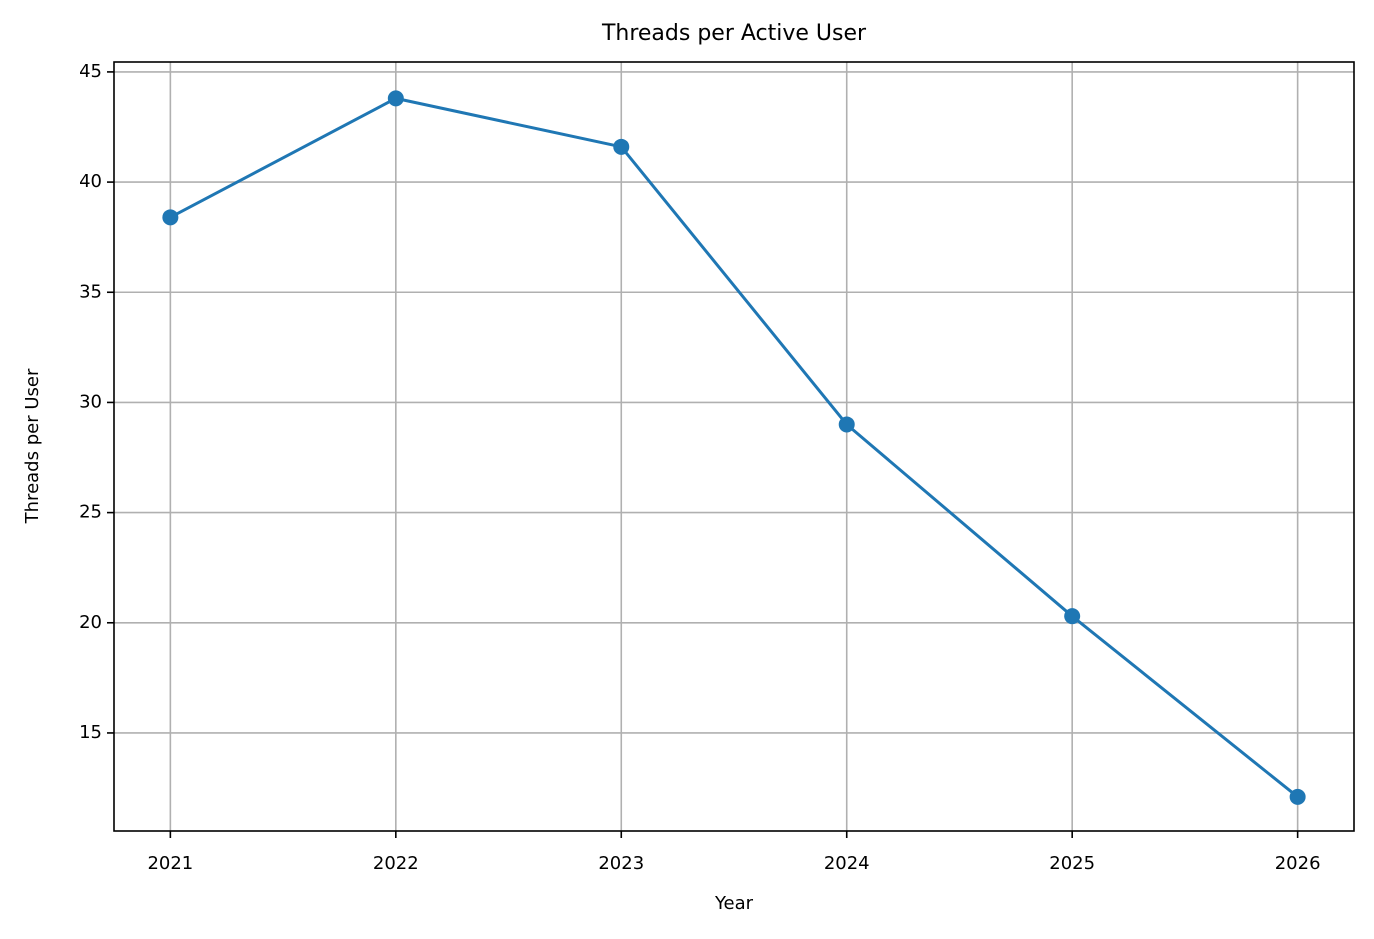 The image size is (1374, 939). What do you see at coordinates (90, 71) in the screenshot?
I see `y-tick-label: 45` at bounding box center [90, 71].